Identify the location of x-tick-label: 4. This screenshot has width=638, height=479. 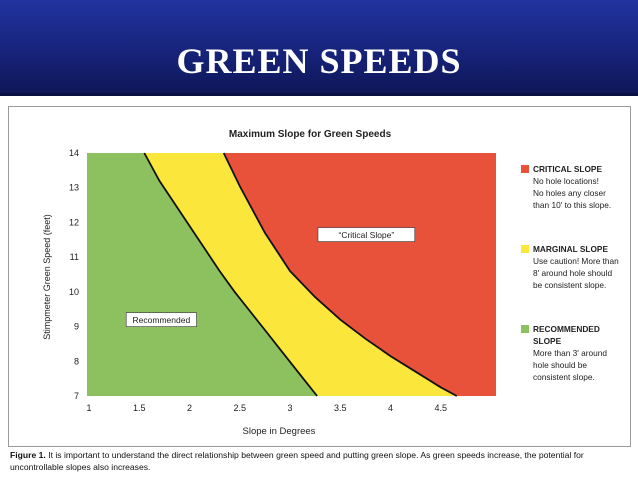
(390, 408).